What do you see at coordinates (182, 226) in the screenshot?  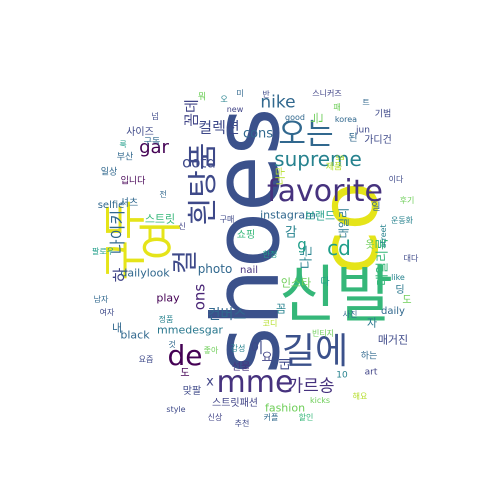 I see `word-sin: 신` at bounding box center [182, 226].